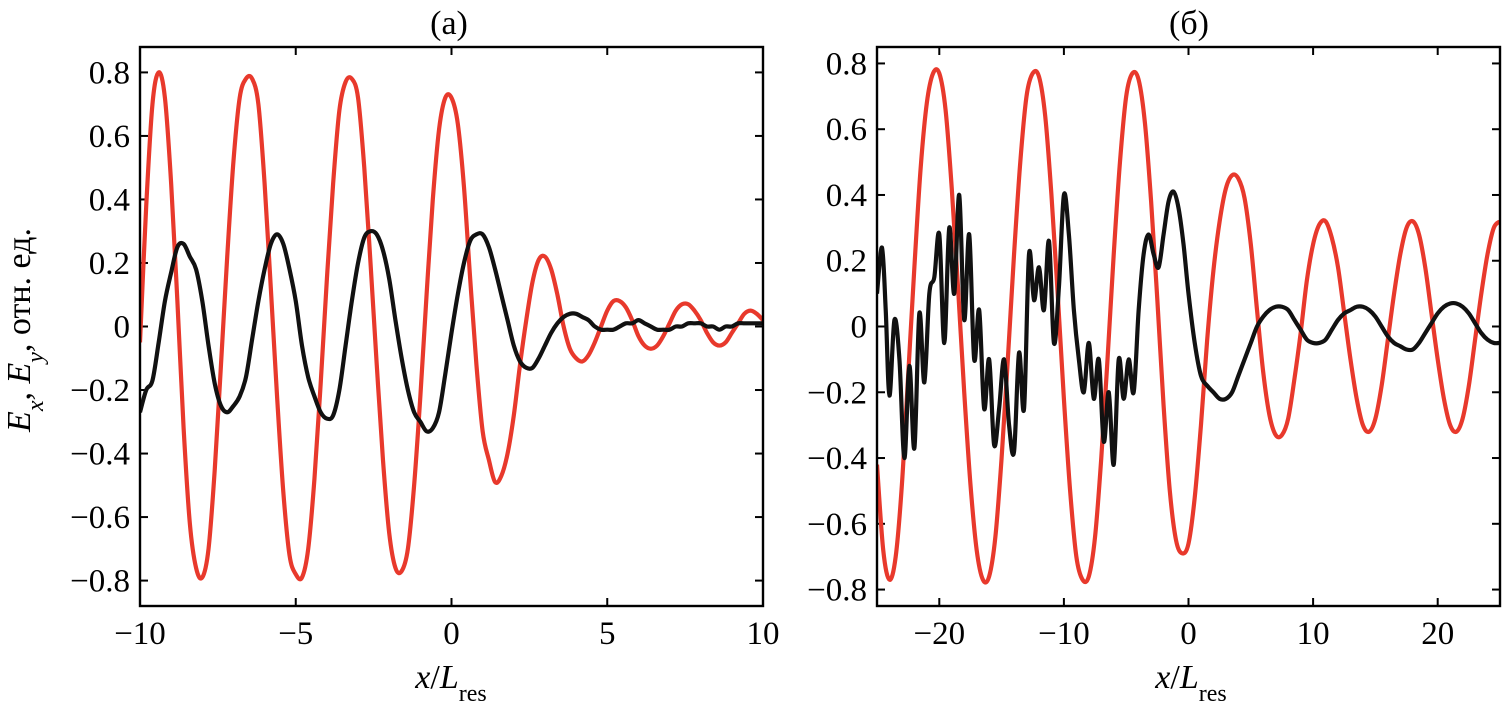 Image resolution: width=1503 pixels, height=707 pixels. What do you see at coordinates (1064, 634) in the screenshot?
I see `panel-b-x-tick-label: −10` at bounding box center [1064, 634].